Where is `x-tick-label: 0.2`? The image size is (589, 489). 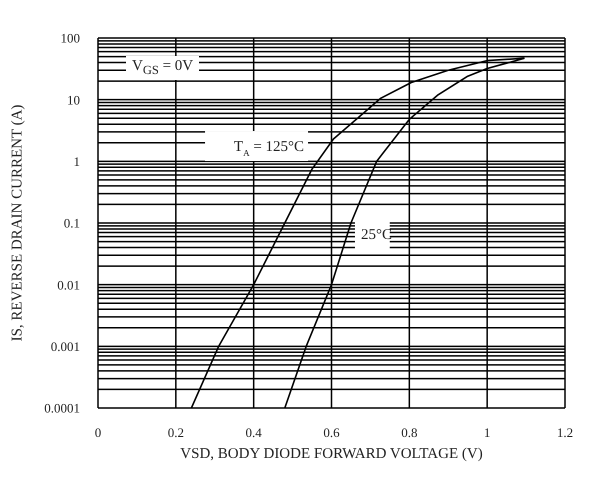 x-tick-label: 0.2 is located at coordinates (176, 432).